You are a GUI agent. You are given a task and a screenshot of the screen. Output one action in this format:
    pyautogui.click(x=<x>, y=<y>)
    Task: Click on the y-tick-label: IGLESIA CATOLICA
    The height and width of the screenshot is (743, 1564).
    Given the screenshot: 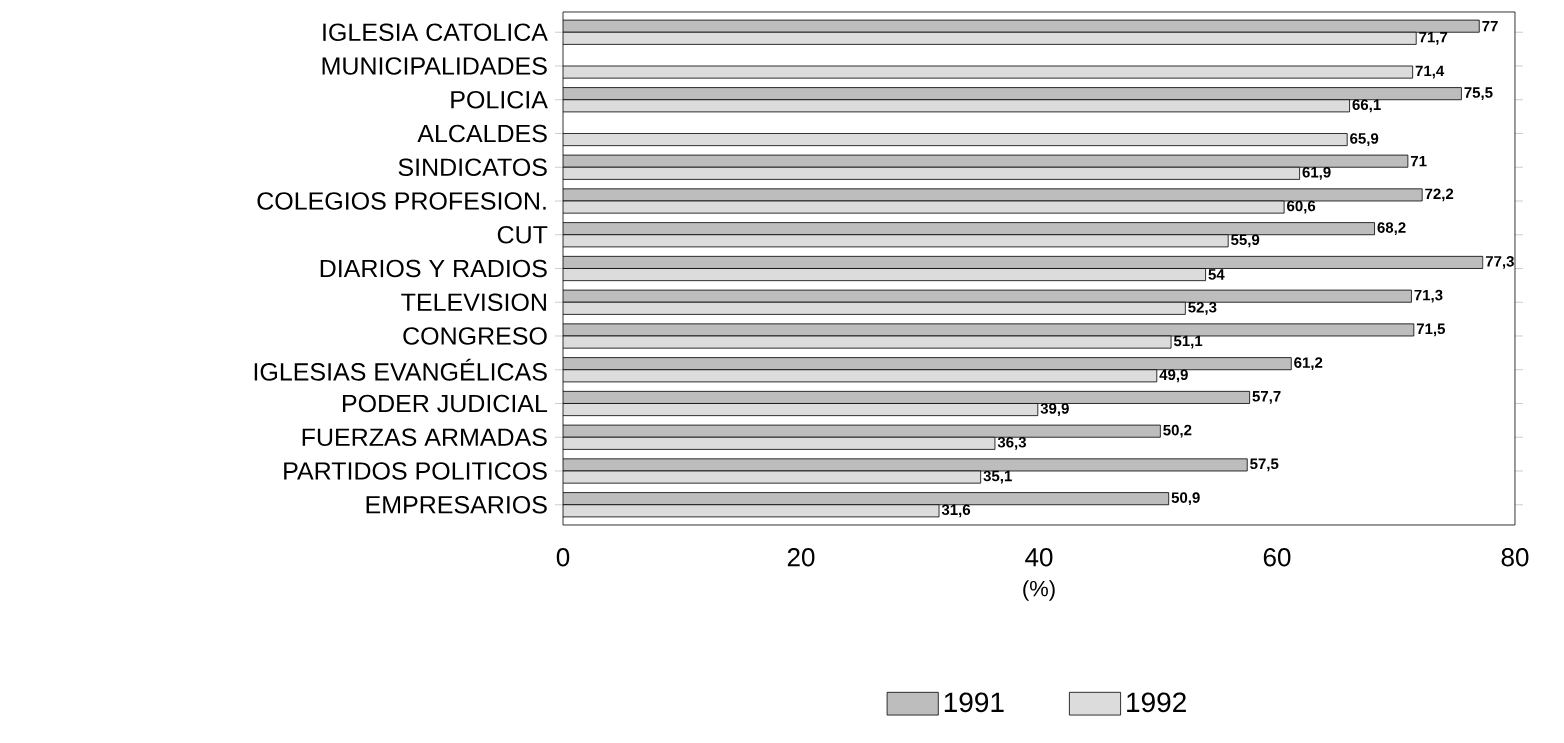 What is the action you would take?
    pyautogui.click(x=435, y=32)
    